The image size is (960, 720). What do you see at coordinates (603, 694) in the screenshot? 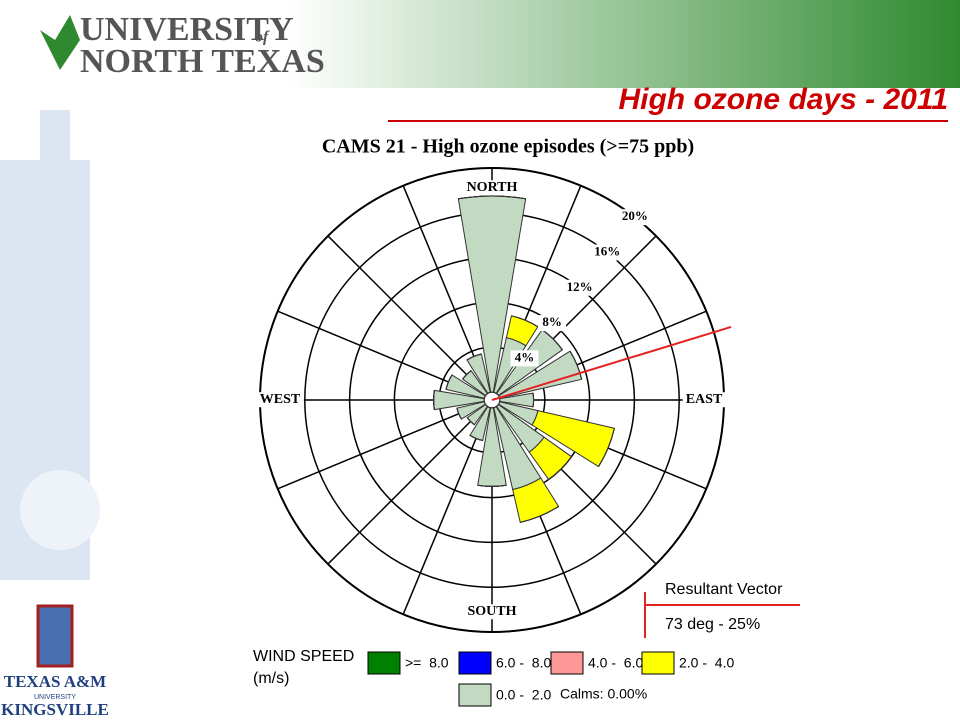
I see `calms-label: Calms: 0.00%` at bounding box center [603, 694].